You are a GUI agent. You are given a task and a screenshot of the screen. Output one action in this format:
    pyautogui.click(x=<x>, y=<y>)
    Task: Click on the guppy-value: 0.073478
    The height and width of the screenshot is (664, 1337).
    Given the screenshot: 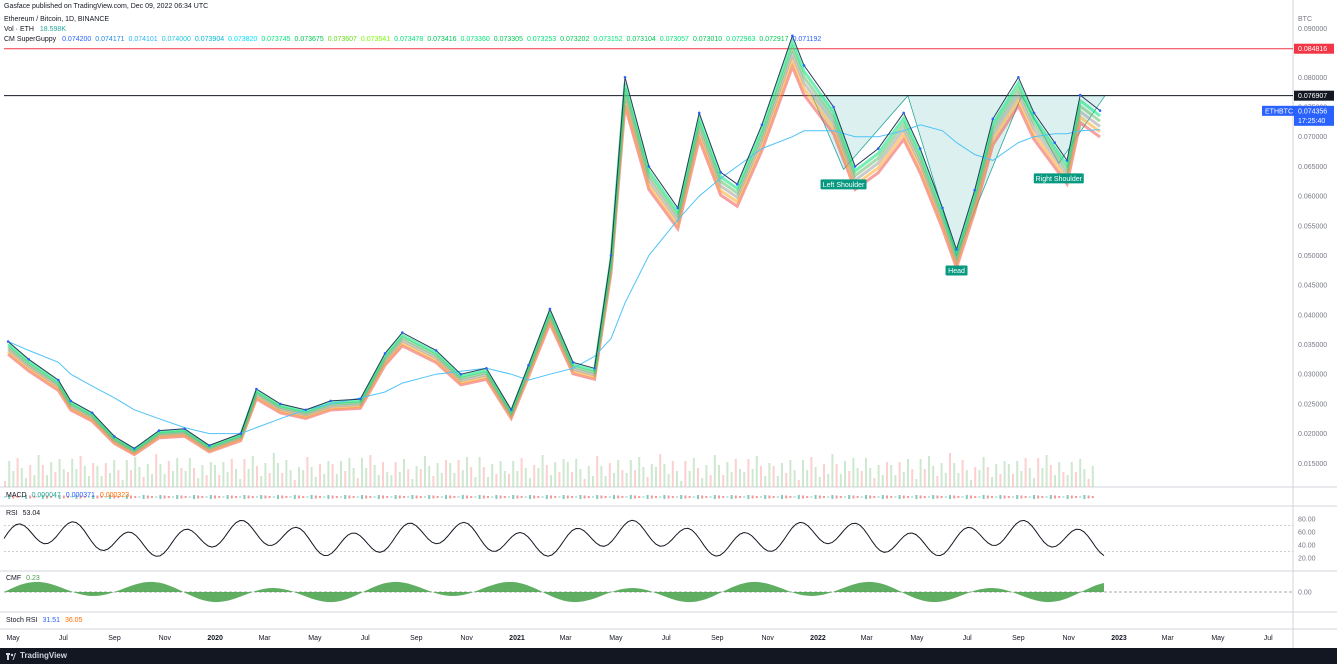 What is the action you would take?
    pyautogui.click(x=409, y=39)
    